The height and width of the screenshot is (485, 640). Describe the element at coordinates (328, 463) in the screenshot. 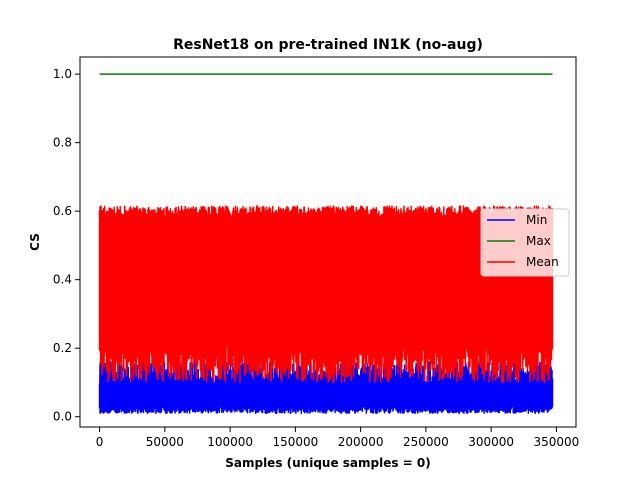

I see `x-axis-label: Samples (unique samples = 0)` at that location.